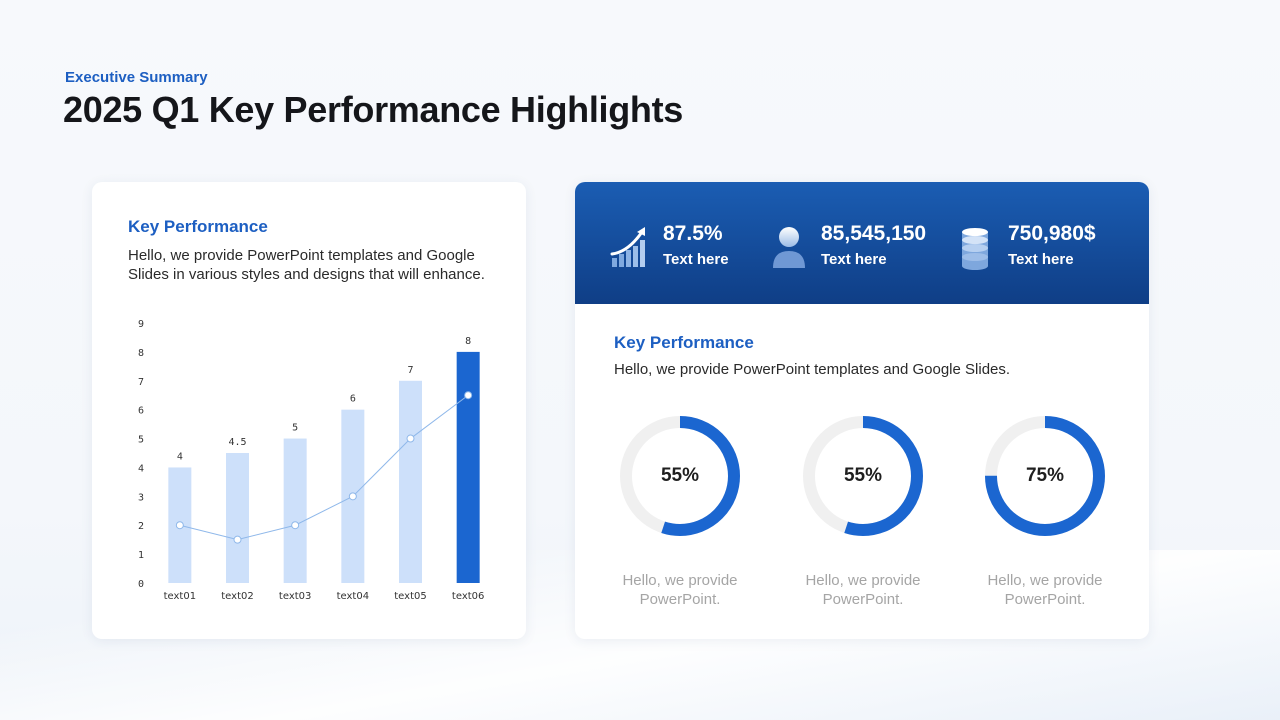 The image size is (1280, 720). I want to click on y-tick-label: 4, so click(141, 468).